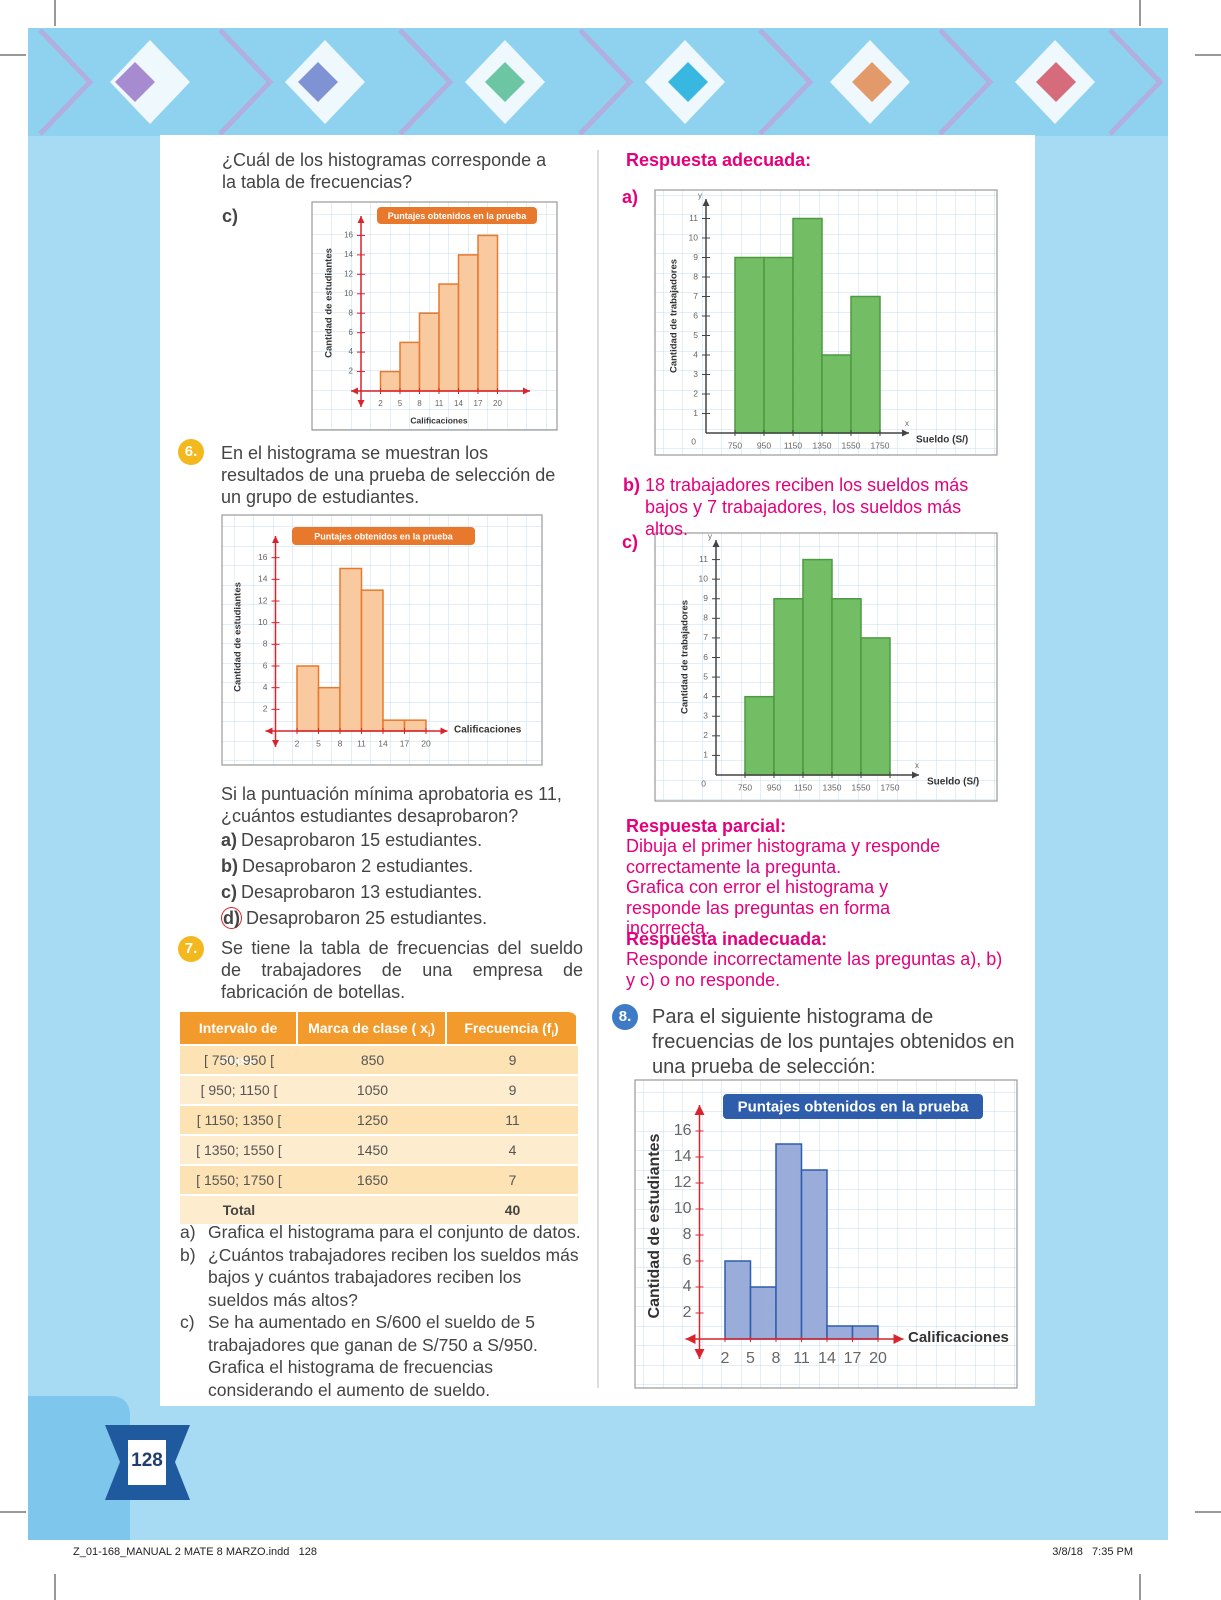 Image resolution: width=1221 pixels, height=1600 pixels. I want to click on option-text: Desaprobaron 2 estudiantes., so click(358, 866).